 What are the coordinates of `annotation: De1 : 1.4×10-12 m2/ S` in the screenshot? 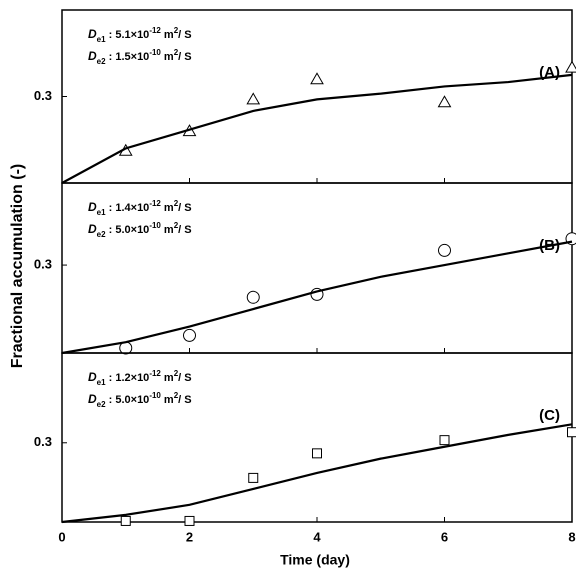 It's located at (140, 208).